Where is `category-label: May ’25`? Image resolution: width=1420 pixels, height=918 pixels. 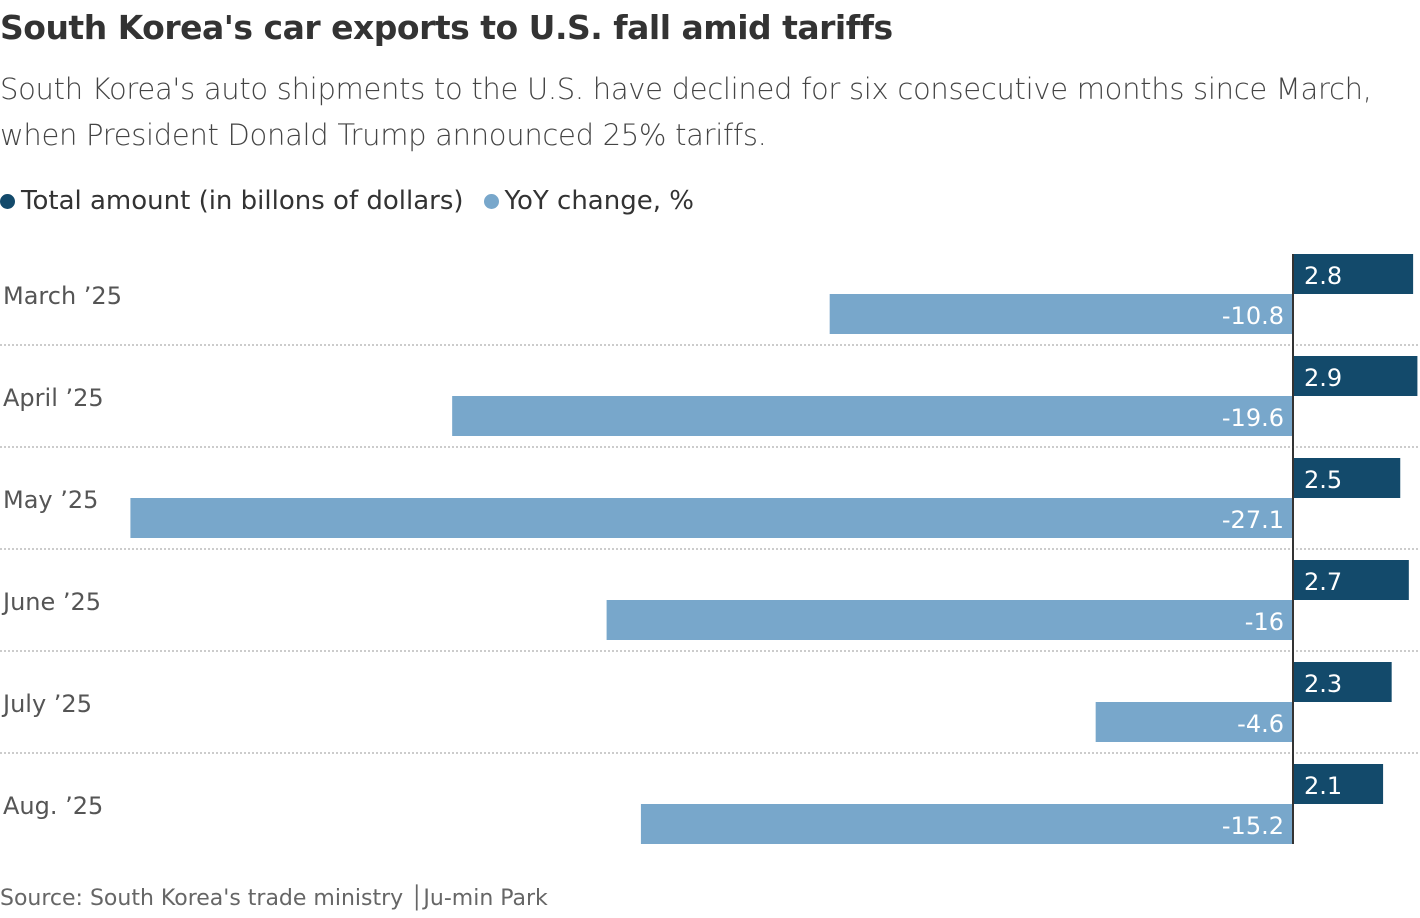 category-label: May ’25 is located at coordinates (50, 500).